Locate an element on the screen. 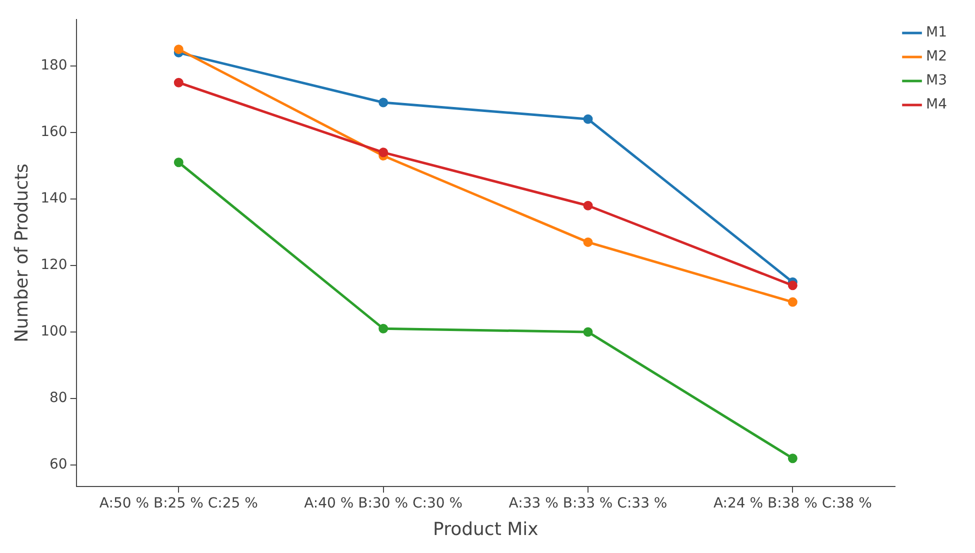  y-tick-label: 100 is located at coordinates (54, 332).